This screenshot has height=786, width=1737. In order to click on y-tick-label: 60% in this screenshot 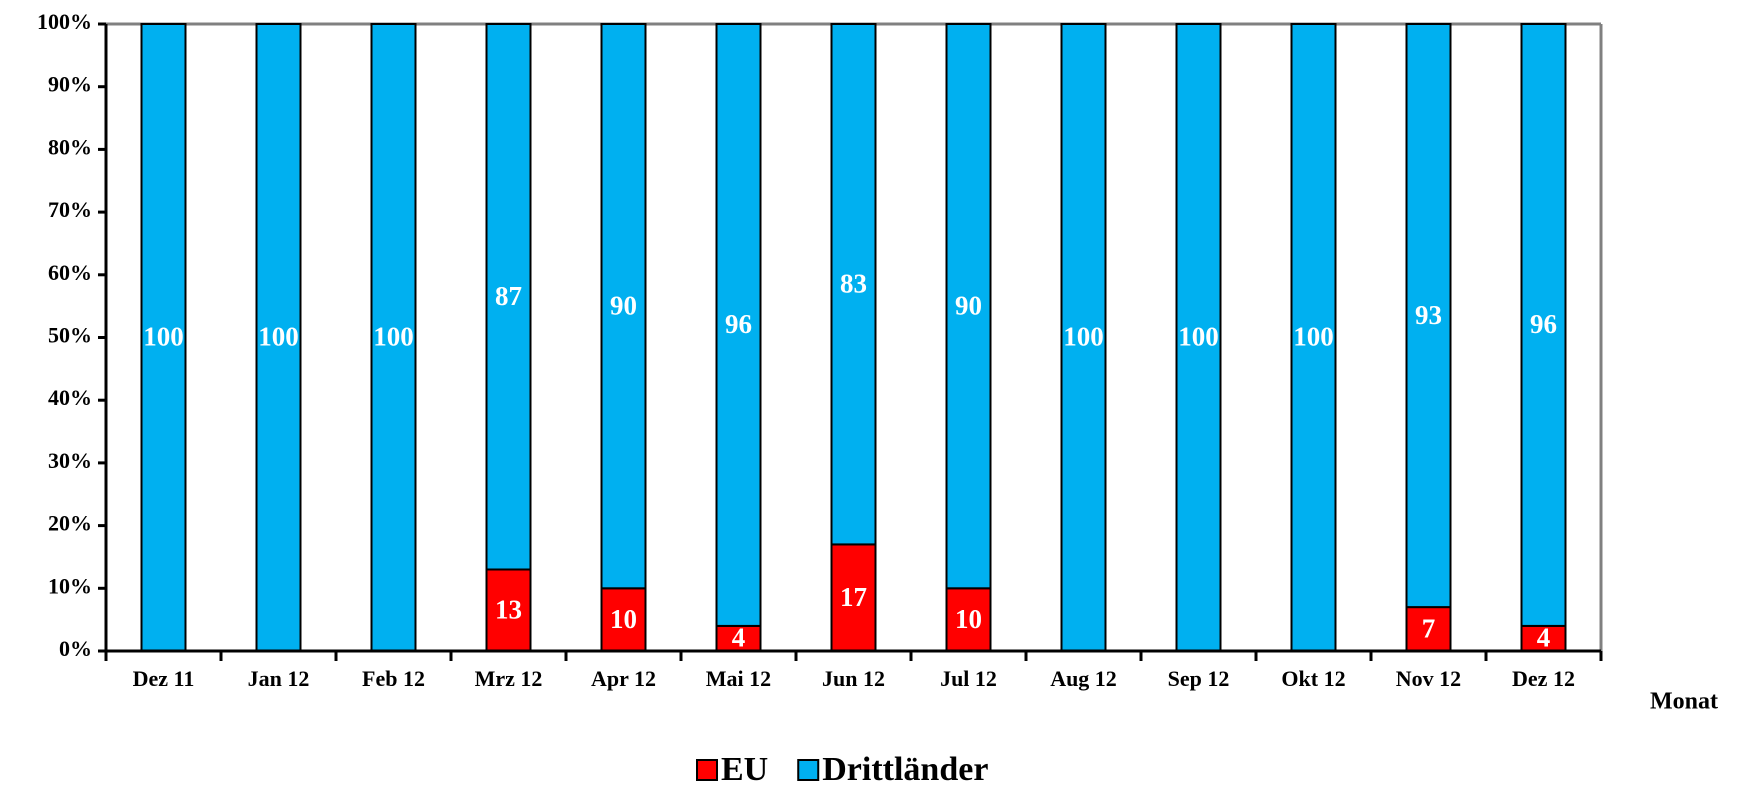, I will do `click(70, 272)`.